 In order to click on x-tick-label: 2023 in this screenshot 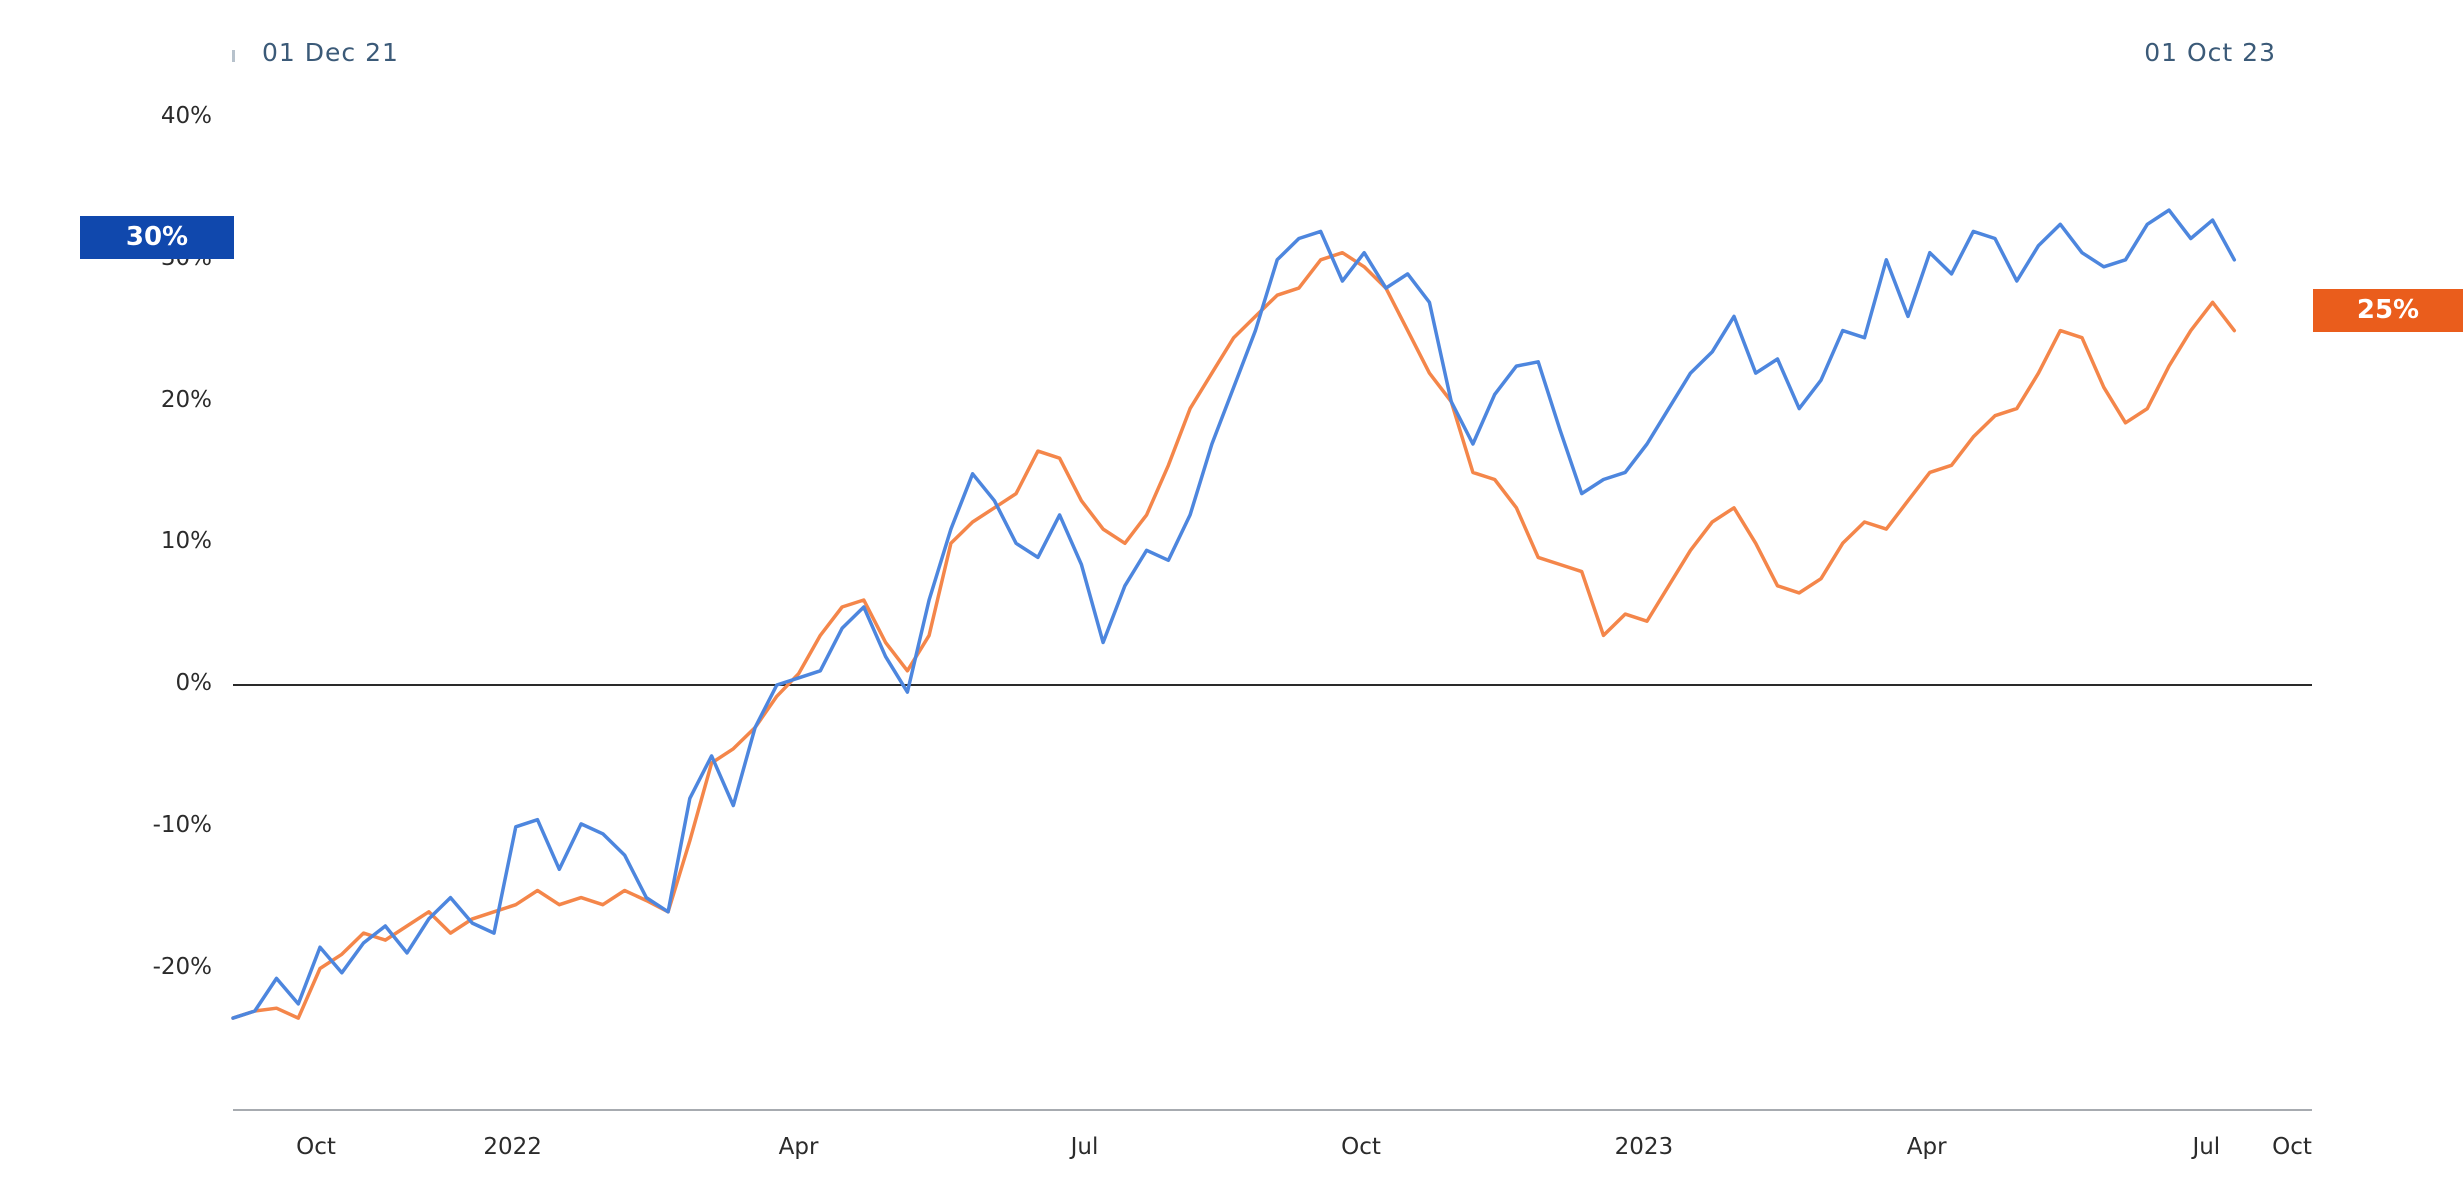, I will do `click(1644, 1147)`.